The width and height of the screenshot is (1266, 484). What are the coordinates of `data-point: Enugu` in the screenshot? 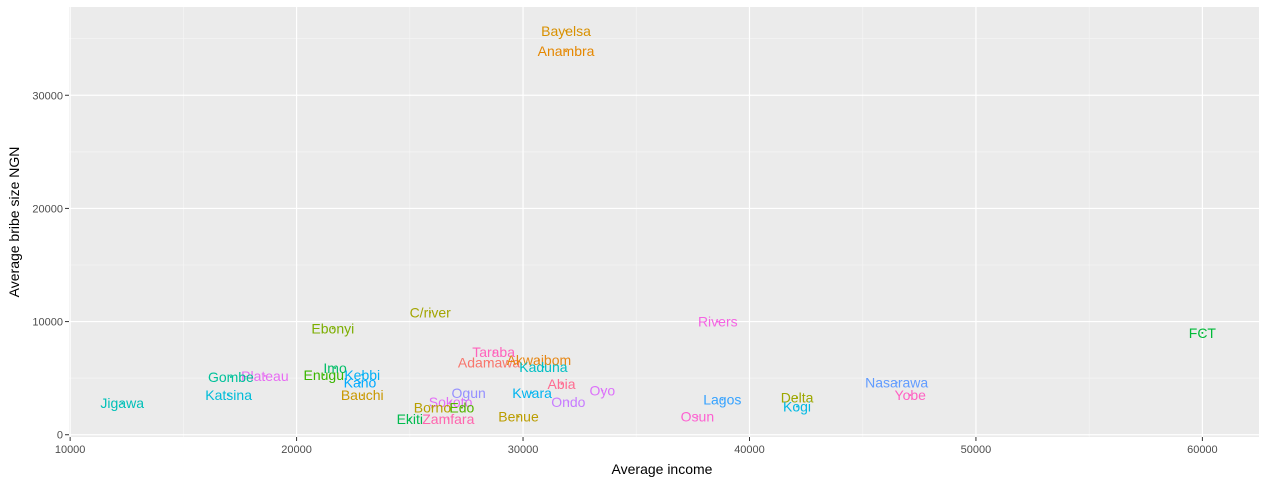 It's located at (324, 375).